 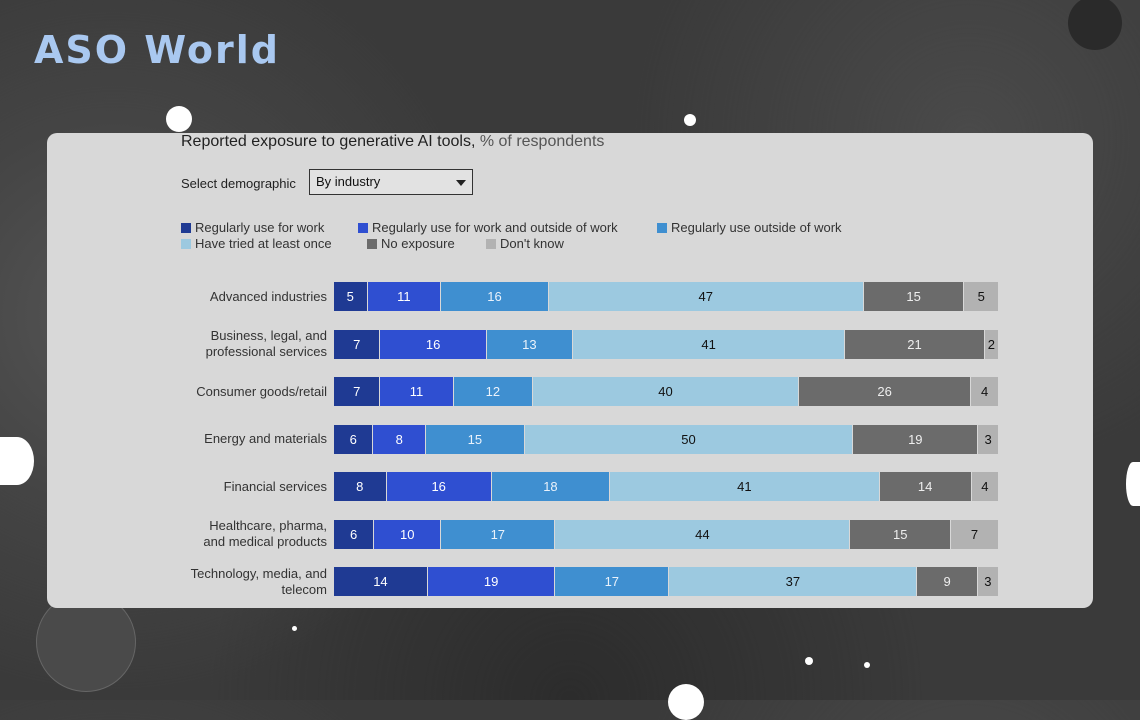 What do you see at coordinates (258, 581) in the screenshot?
I see `category-label: Technology, media, and telecom` at bounding box center [258, 581].